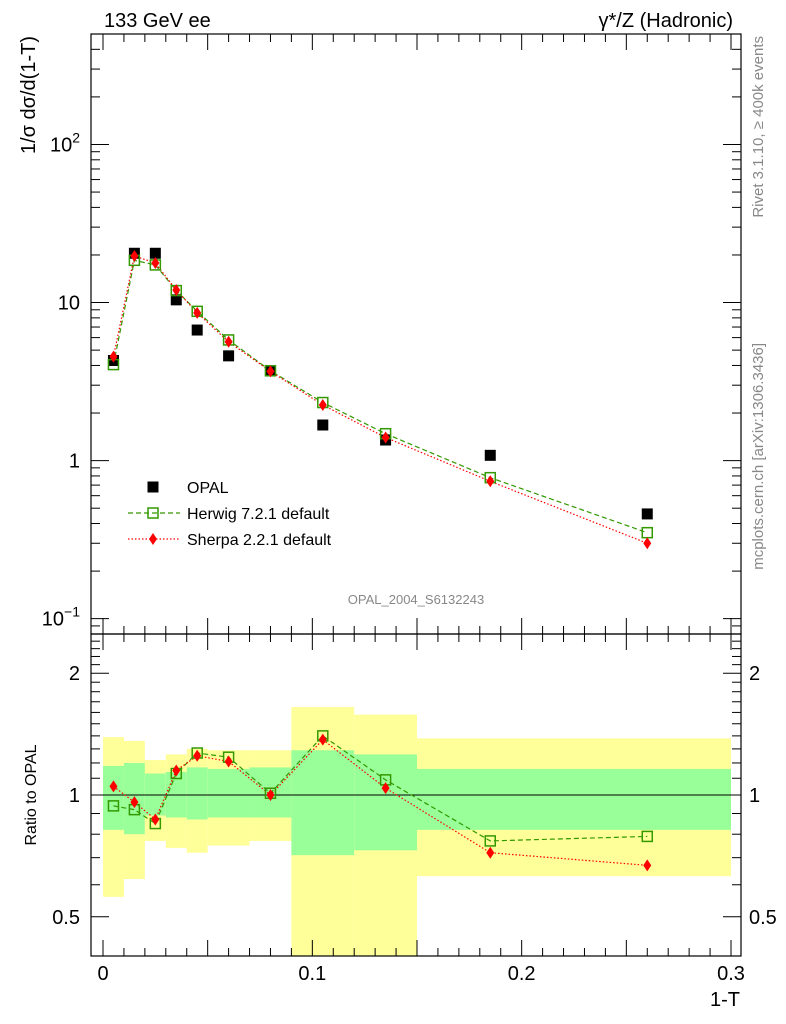  I want to click on xtick-label-2: 0.2, so click(522, 974).